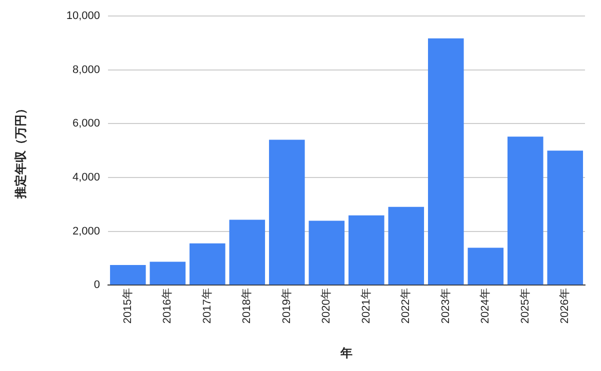 The width and height of the screenshot is (601, 371). What do you see at coordinates (247, 306) in the screenshot?
I see `x-tick-label: 2018年` at bounding box center [247, 306].